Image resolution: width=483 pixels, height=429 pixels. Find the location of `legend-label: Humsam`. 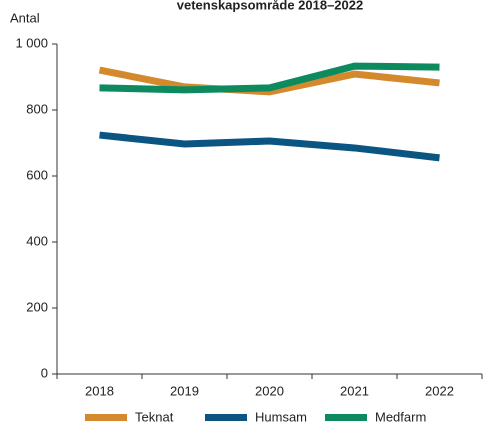

legend-label: Humsam is located at coordinates (281, 416).